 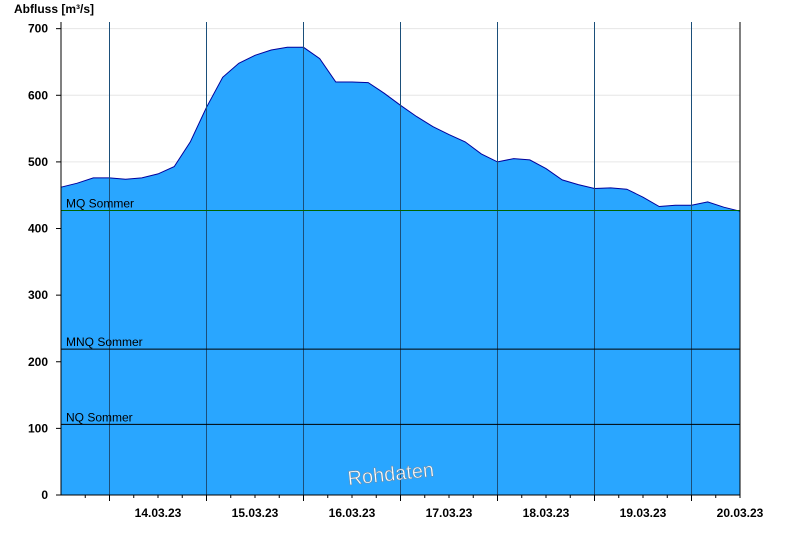 What do you see at coordinates (38, 295) in the screenshot?
I see `y-tick-label: 300` at bounding box center [38, 295].